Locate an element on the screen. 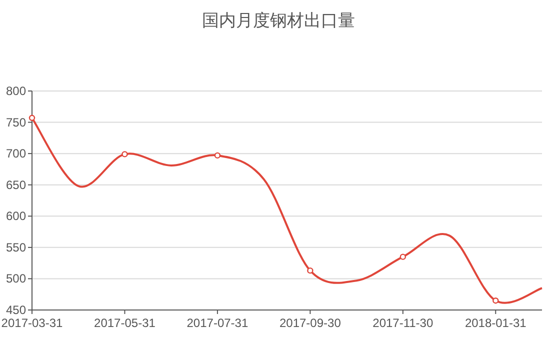 The image size is (557, 337). y-tick-label: 700 is located at coordinates (16, 153).